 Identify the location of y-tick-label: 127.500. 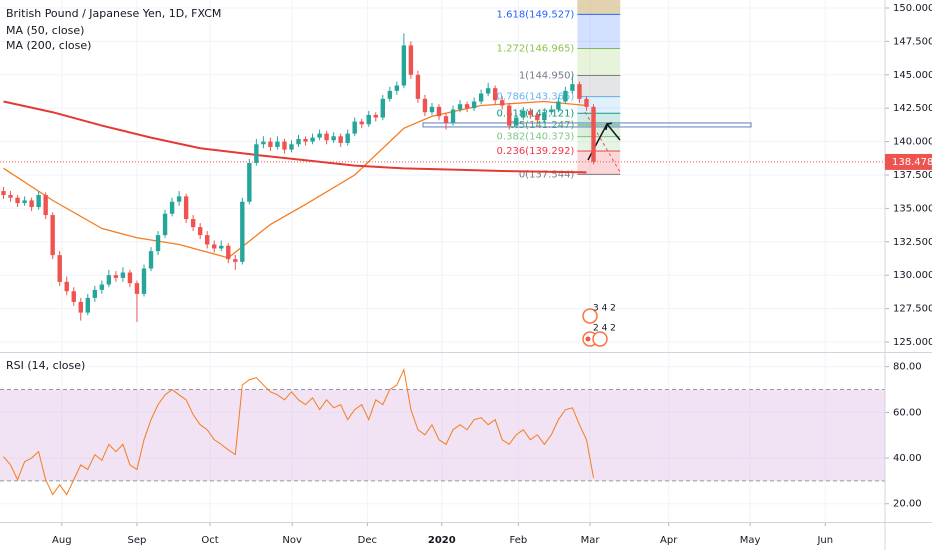
(912, 309).